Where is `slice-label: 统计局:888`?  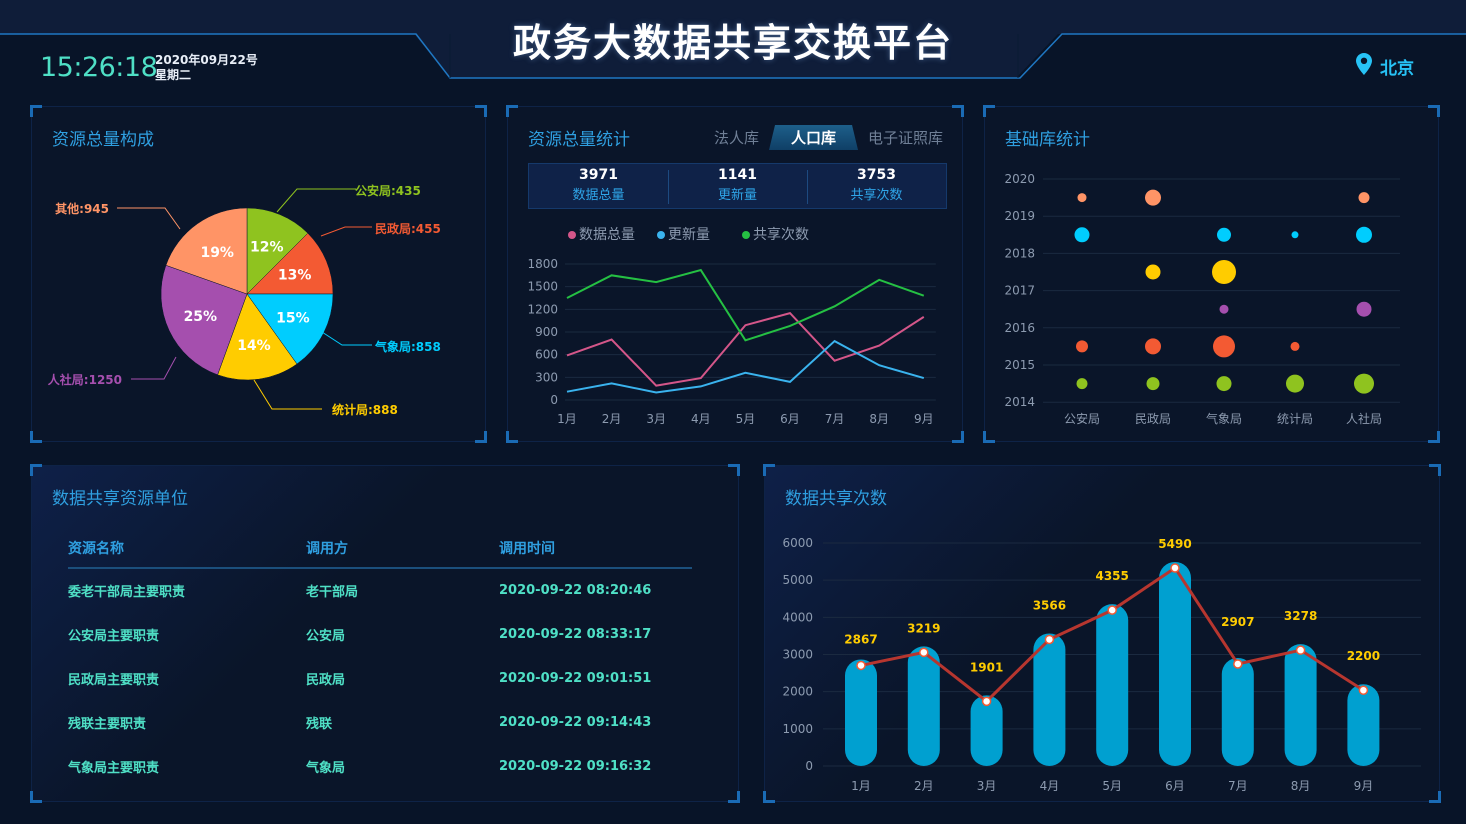
slice-label: 统计局:888 is located at coordinates (365, 409).